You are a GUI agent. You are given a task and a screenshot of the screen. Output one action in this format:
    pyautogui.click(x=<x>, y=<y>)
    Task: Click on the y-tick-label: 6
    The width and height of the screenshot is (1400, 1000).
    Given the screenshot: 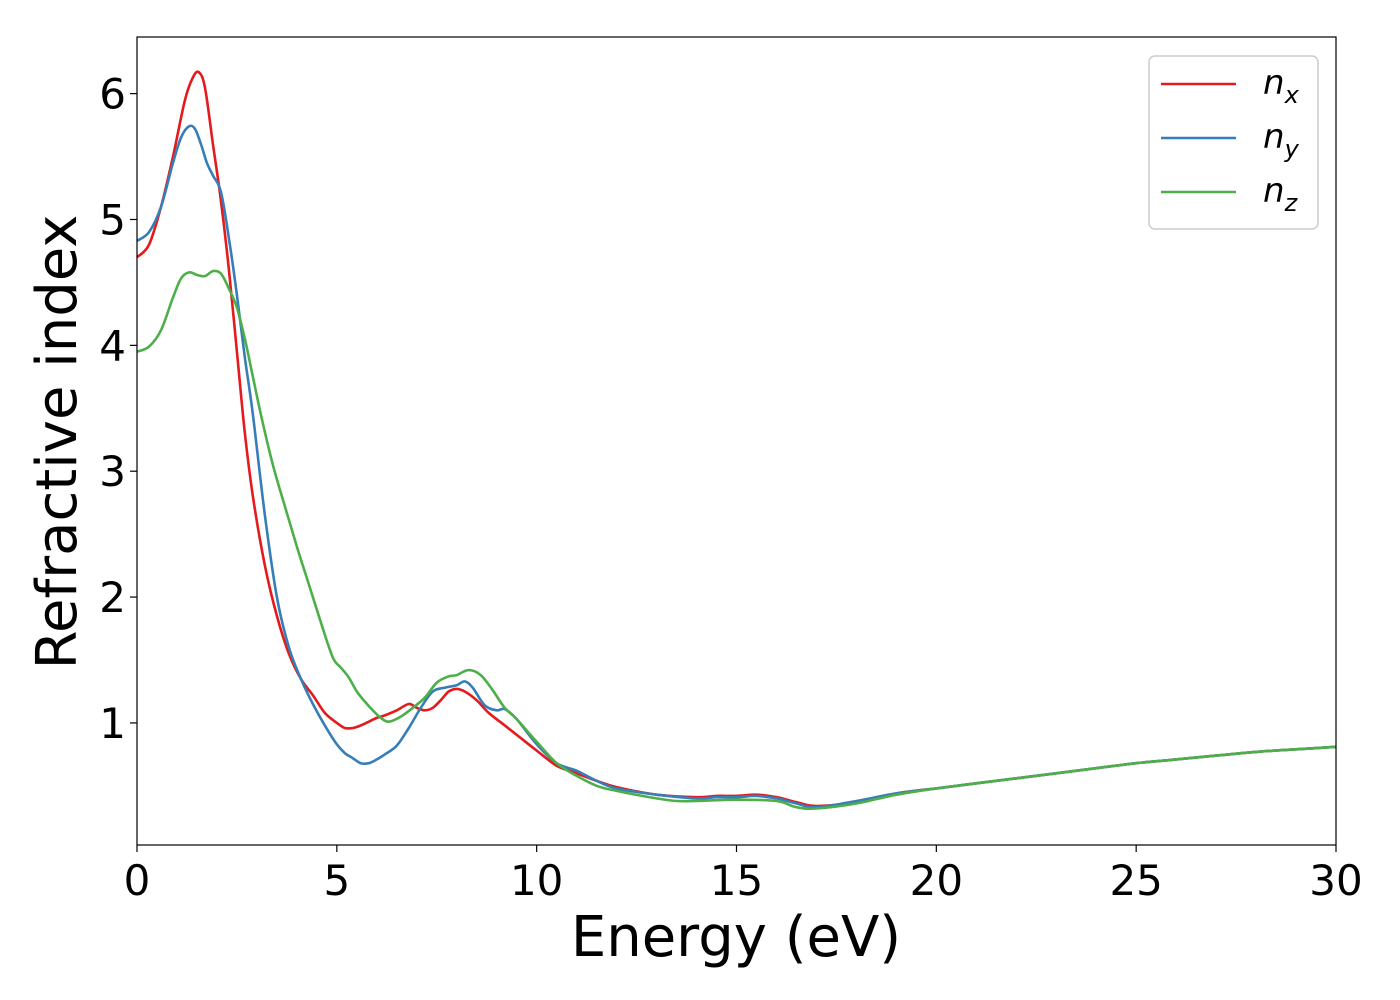 What is the action you would take?
    pyautogui.click(x=112, y=94)
    